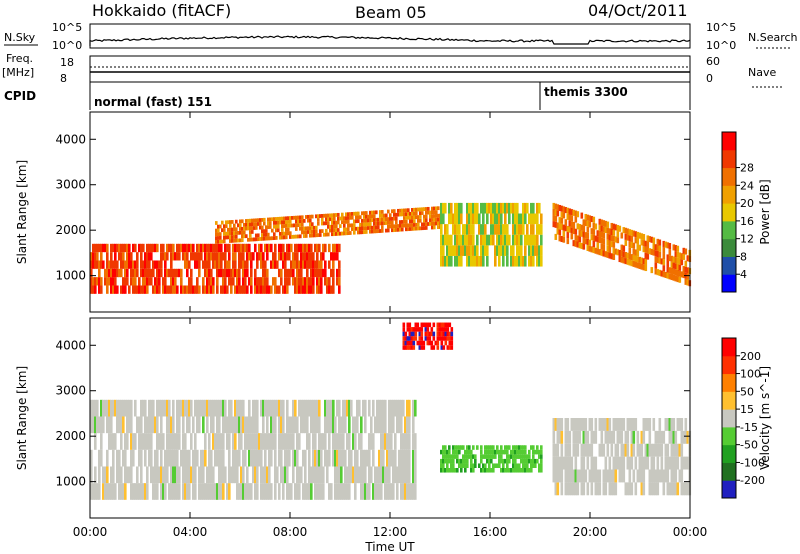 The height and width of the screenshot is (554, 800). Describe the element at coordinates (752, 480) in the screenshot. I see `colorbar-tick-label: -200` at that location.